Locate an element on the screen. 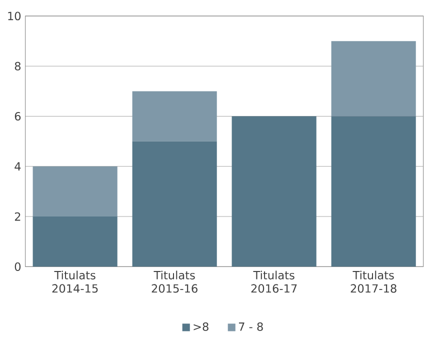  y-tick-label: 6 is located at coordinates (17, 116).